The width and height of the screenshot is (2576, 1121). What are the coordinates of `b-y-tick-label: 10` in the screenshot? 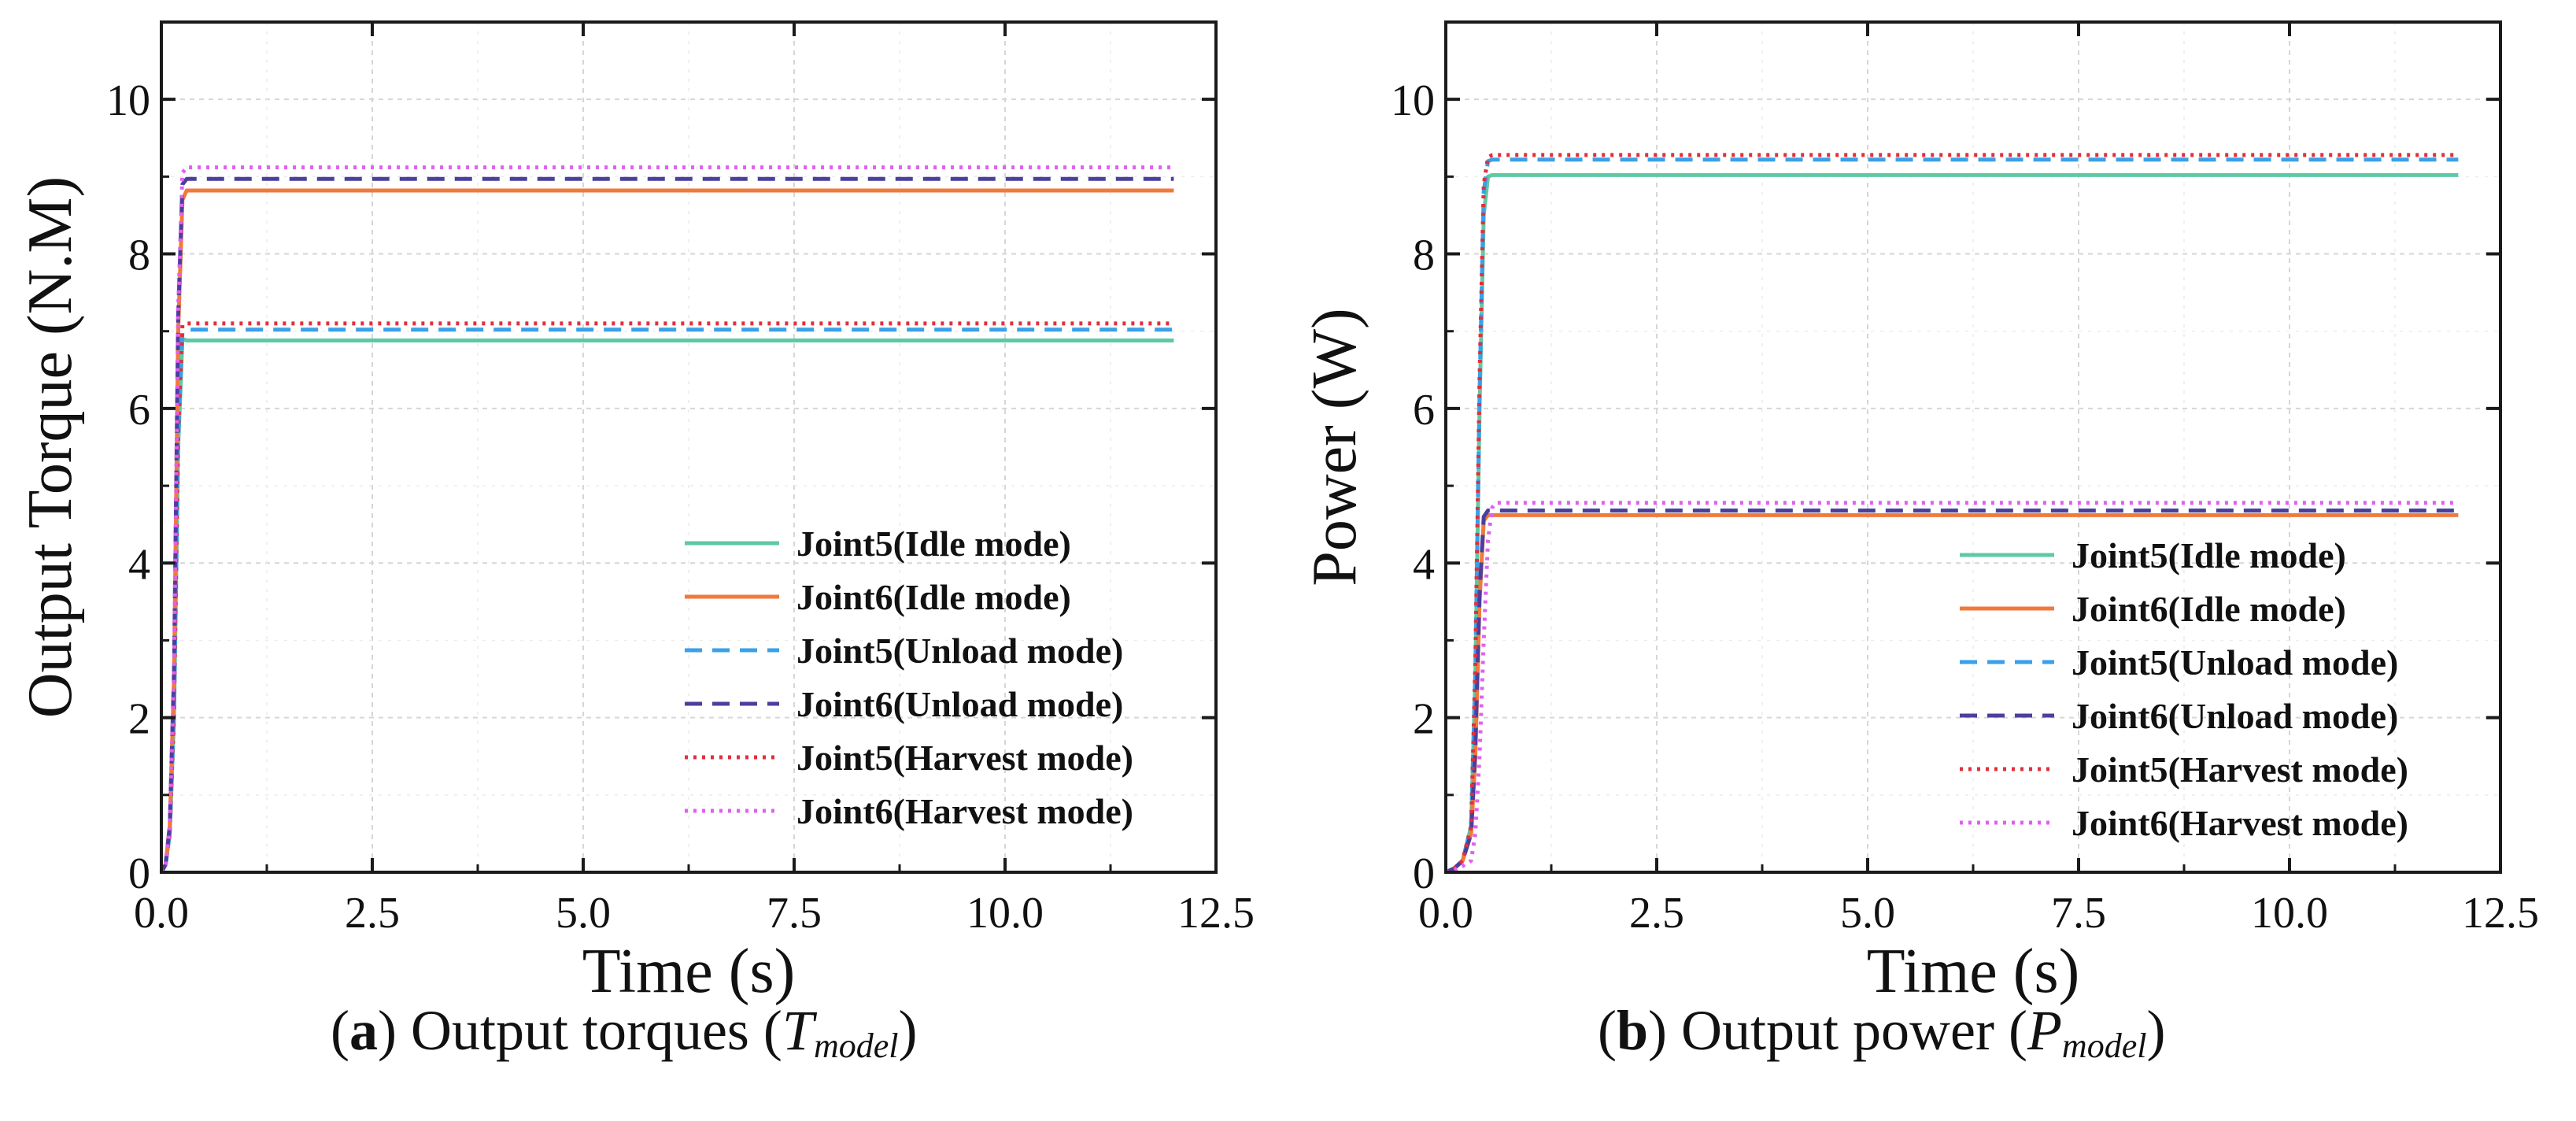 It's located at (1413, 100).